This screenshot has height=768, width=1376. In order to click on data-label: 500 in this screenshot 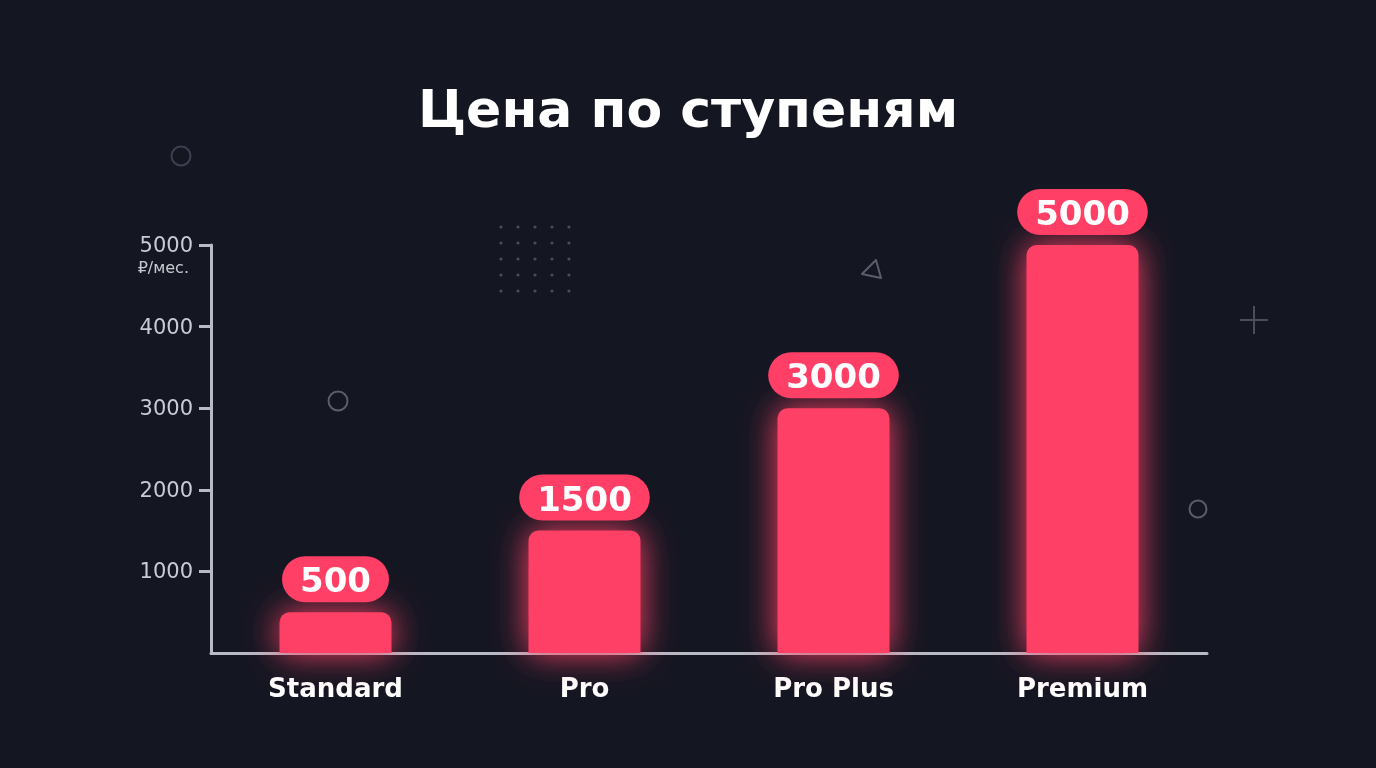, I will do `click(335, 580)`.